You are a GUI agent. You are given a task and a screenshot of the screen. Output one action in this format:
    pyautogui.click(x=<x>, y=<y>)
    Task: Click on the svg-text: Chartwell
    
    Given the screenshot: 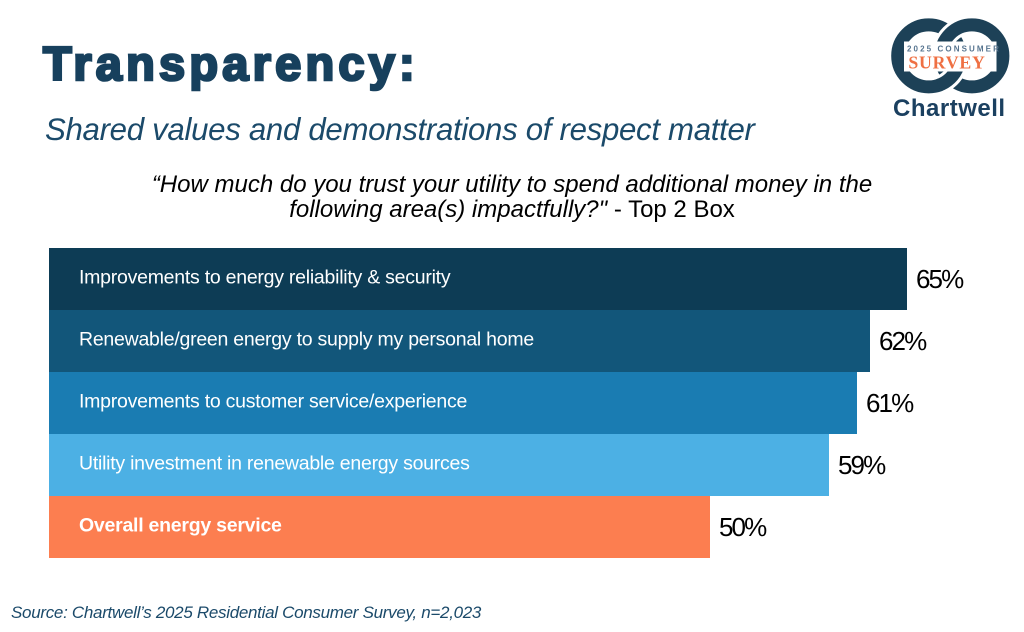 What is the action you would take?
    pyautogui.click(x=949, y=108)
    